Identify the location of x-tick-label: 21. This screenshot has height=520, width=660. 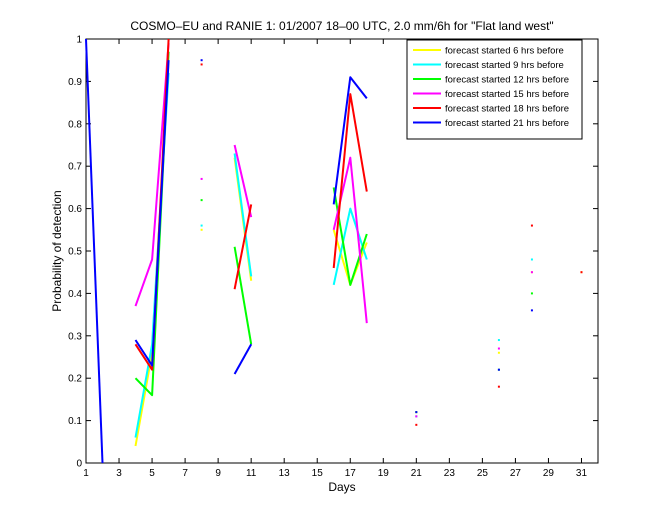
(417, 473).